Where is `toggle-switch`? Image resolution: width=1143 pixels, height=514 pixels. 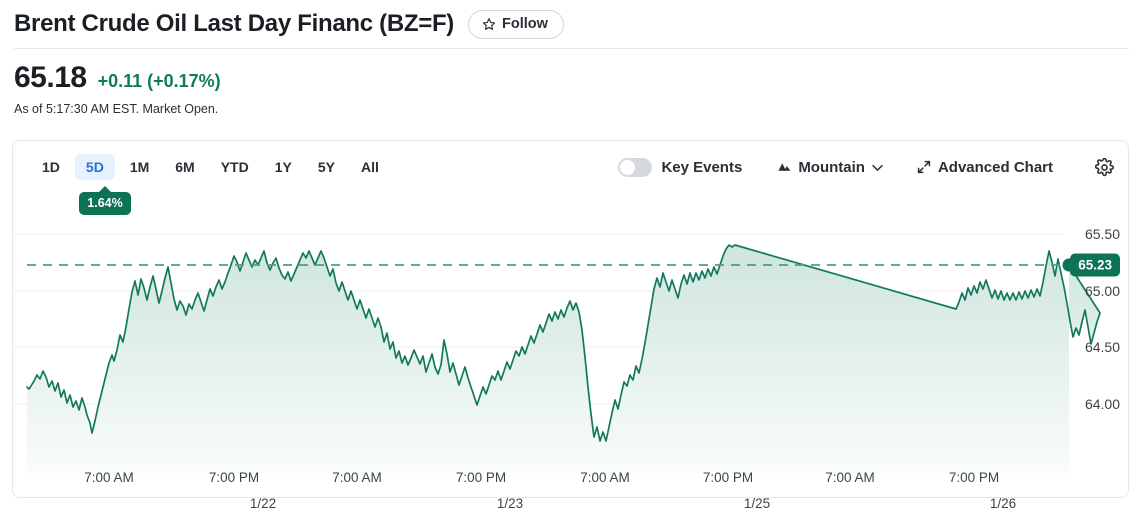
toggle-switch is located at coordinates (635, 167).